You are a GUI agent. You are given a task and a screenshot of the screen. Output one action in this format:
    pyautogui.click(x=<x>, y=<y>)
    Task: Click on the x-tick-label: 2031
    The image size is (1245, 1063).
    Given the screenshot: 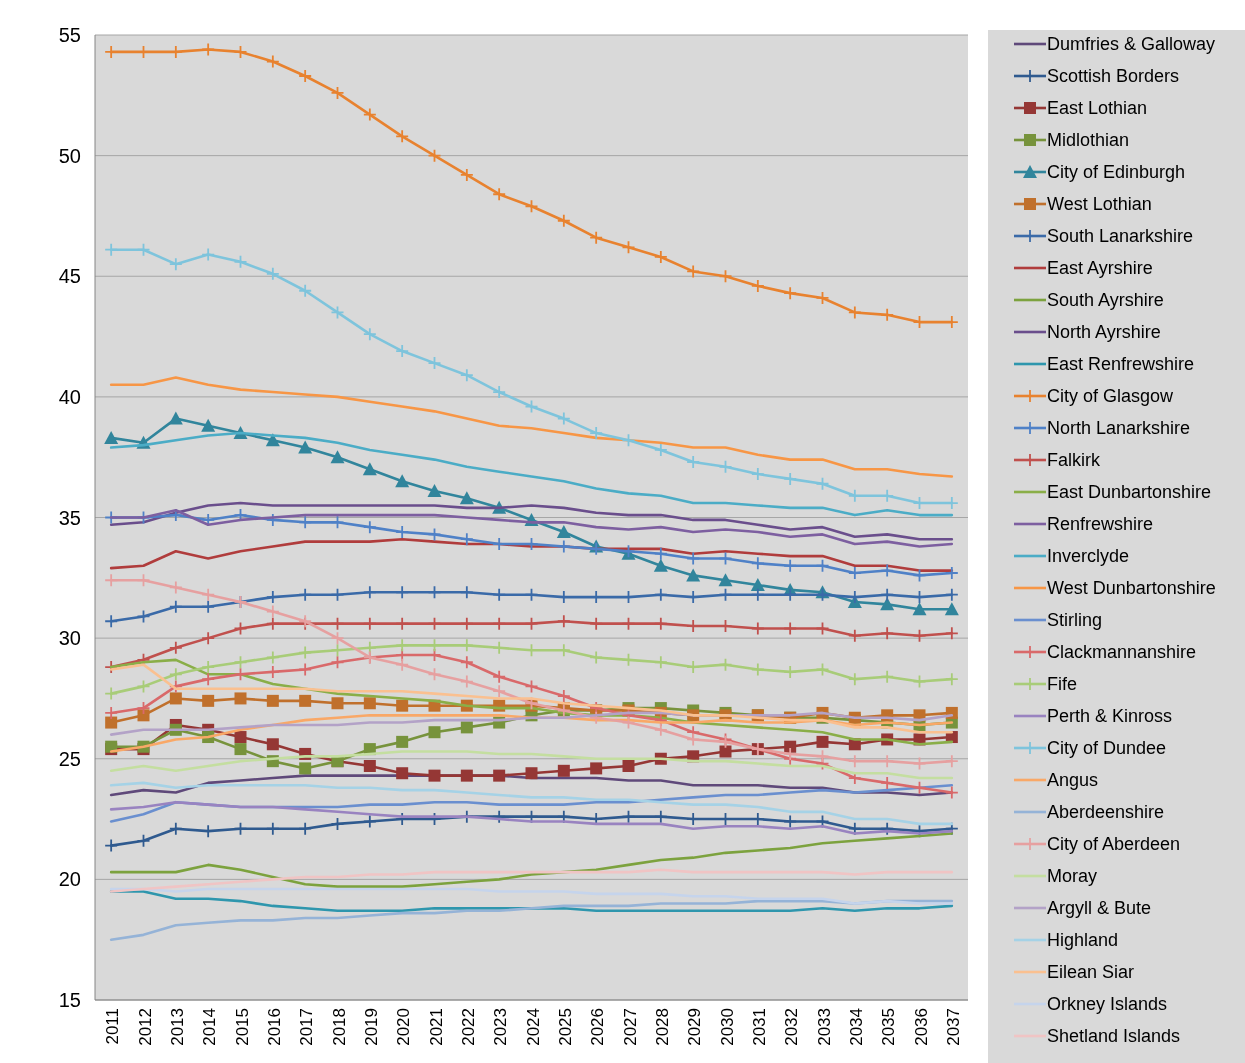 What is the action you would take?
    pyautogui.click(x=759, y=1027)
    